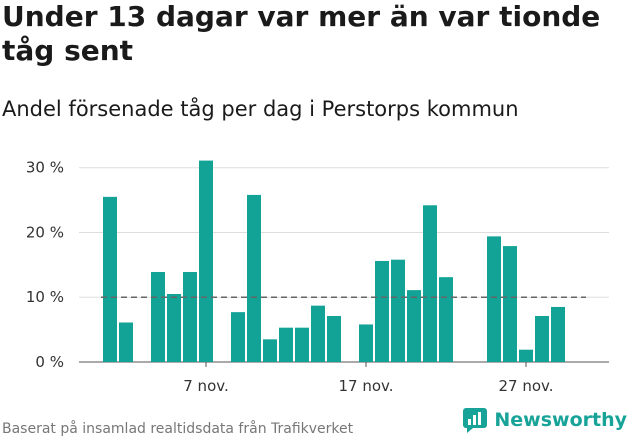 The width and height of the screenshot is (631, 439). Describe the element at coordinates (45, 265) in the screenshot. I see `y-axis-ticks: 0 % 10 % 20 % 30 %` at that location.